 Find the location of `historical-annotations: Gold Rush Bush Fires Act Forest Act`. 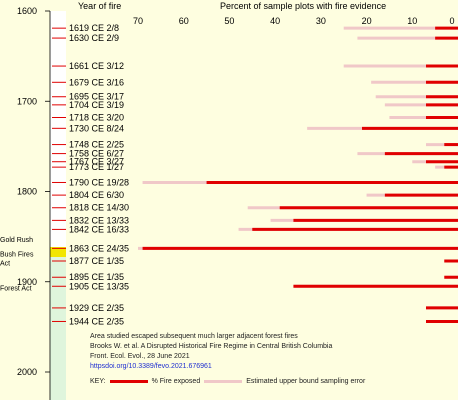

historical-annotations: Gold Rush Bush Fires Act Forest Act is located at coordinates (17, 265).